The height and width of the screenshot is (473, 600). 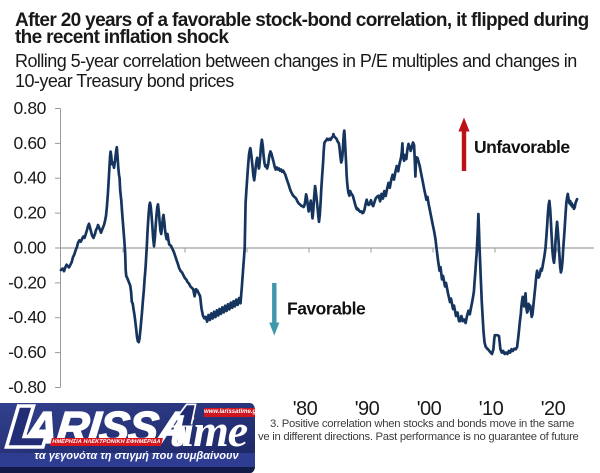 I want to click on svg-text: Unfavorable, so click(x=522, y=147).